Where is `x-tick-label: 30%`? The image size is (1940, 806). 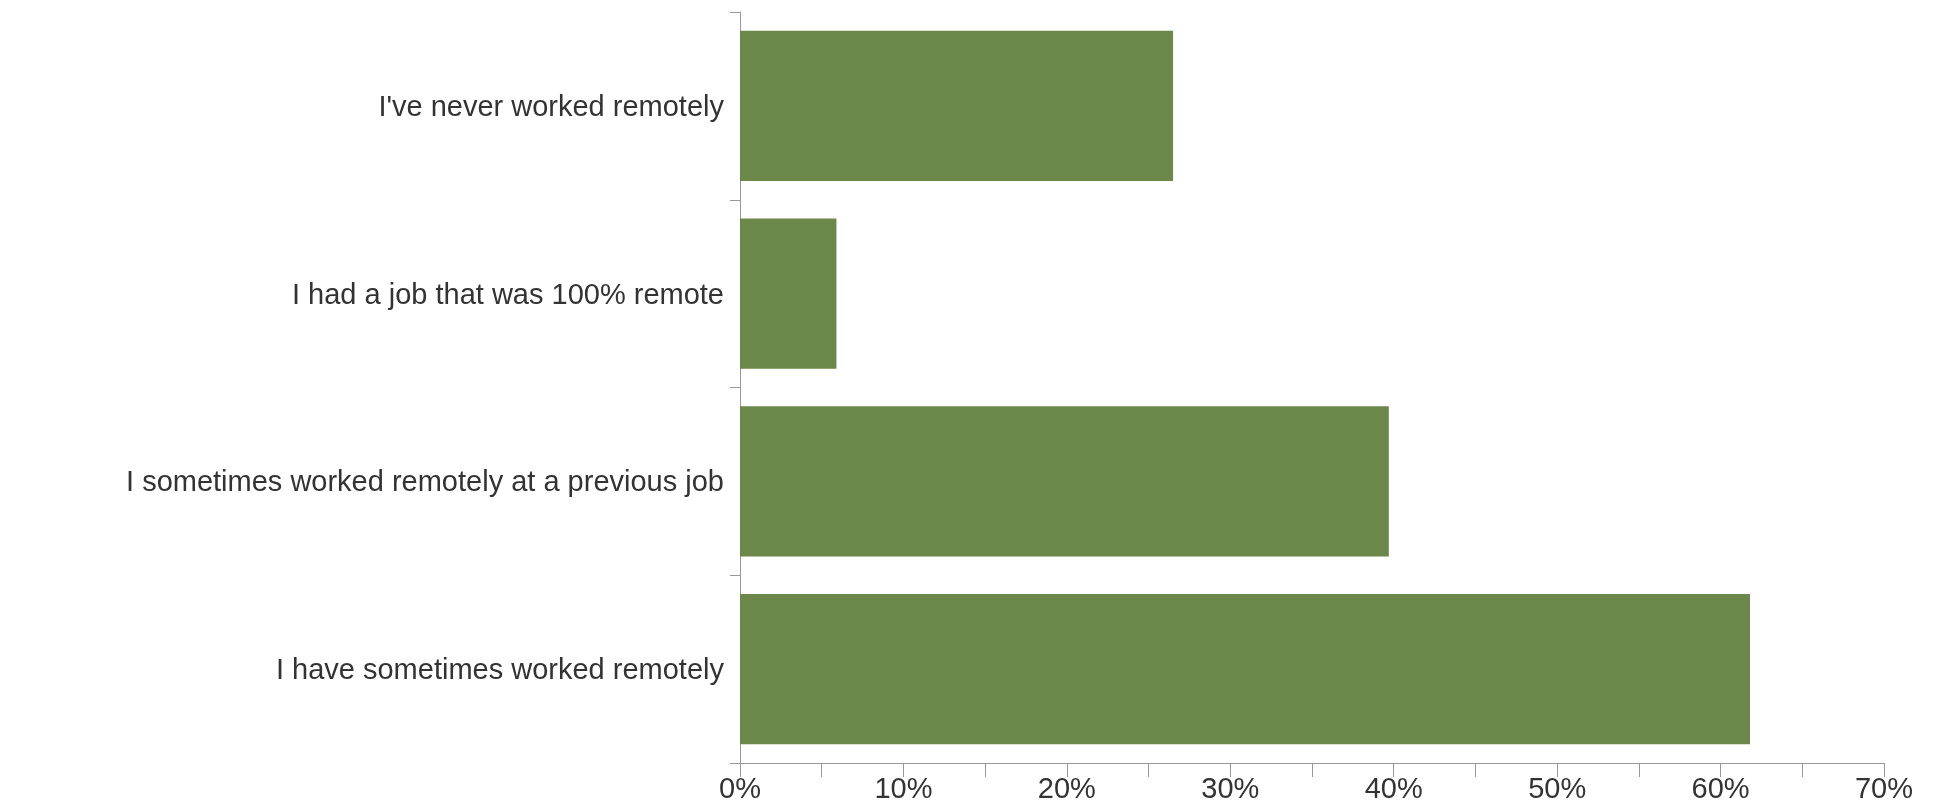
x-tick-label: 30% is located at coordinates (1230, 787).